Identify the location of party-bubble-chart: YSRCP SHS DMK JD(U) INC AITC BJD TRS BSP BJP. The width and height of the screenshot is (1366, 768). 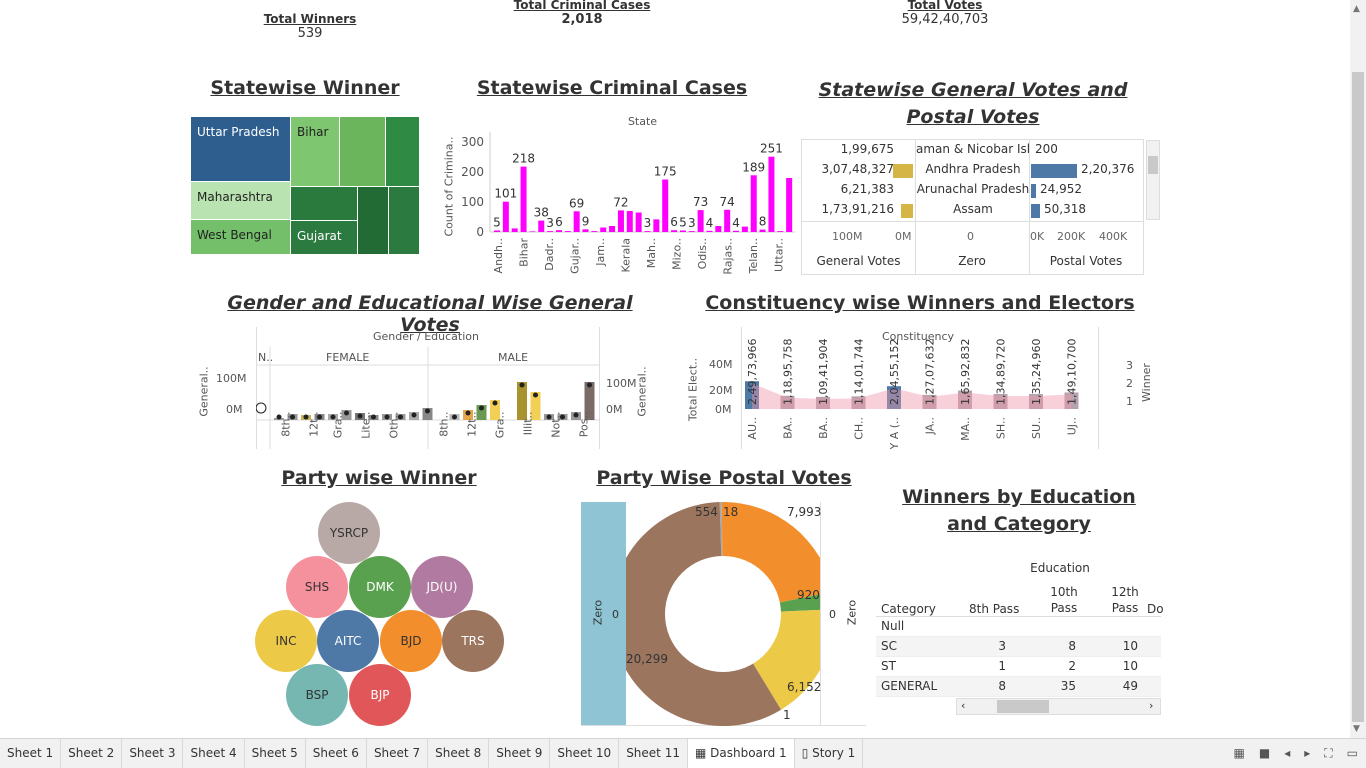
(380, 615).